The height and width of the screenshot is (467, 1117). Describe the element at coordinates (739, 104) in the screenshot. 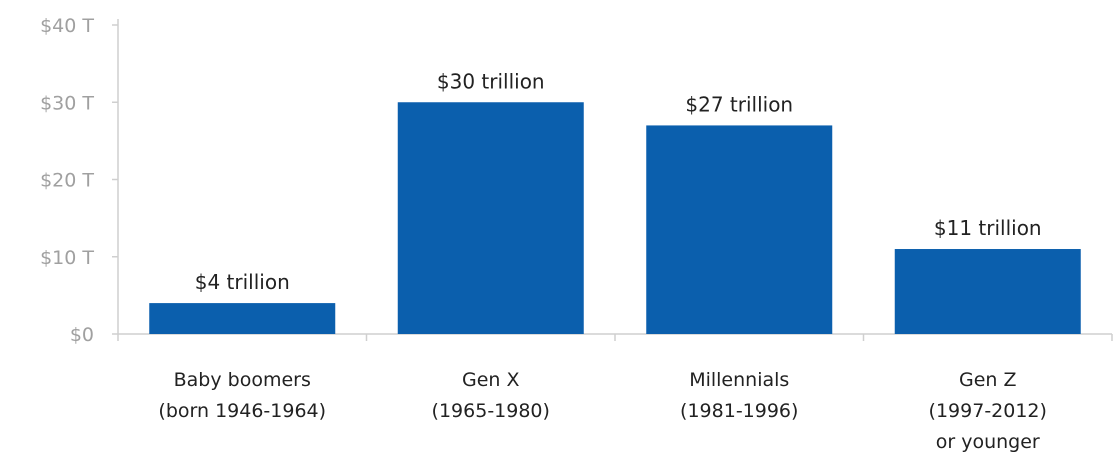

I see `data-label: $27 trillion` at that location.